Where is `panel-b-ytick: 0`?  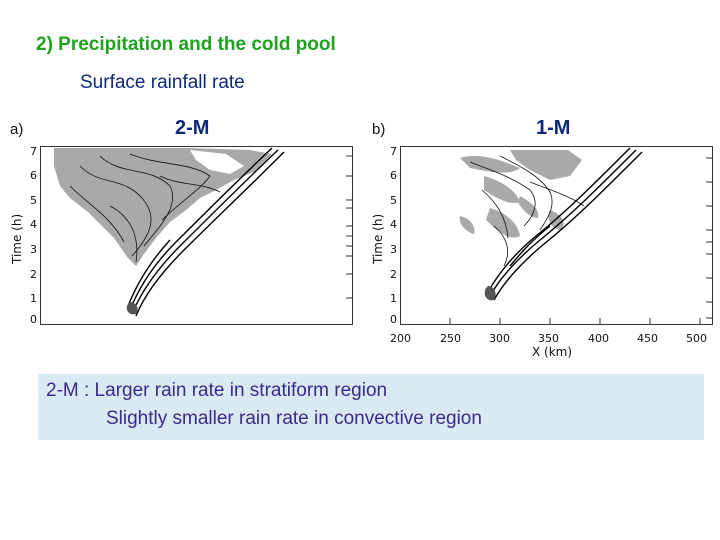
panel-b-ytick: 0 is located at coordinates (393, 319).